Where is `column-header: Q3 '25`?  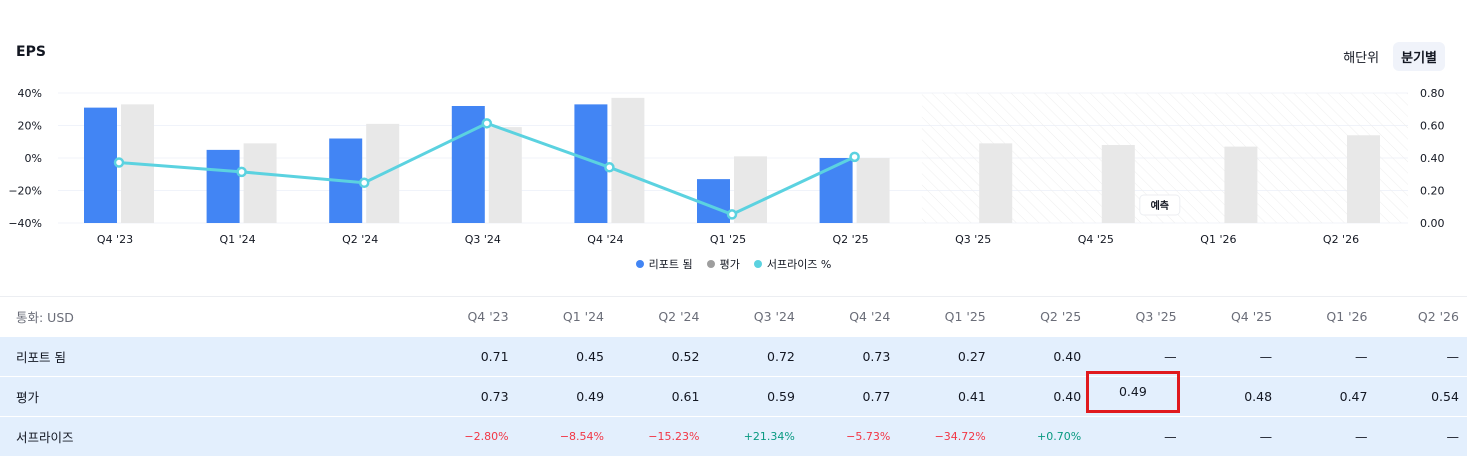 column-header: Q3 '25 is located at coordinates (1156, 316).